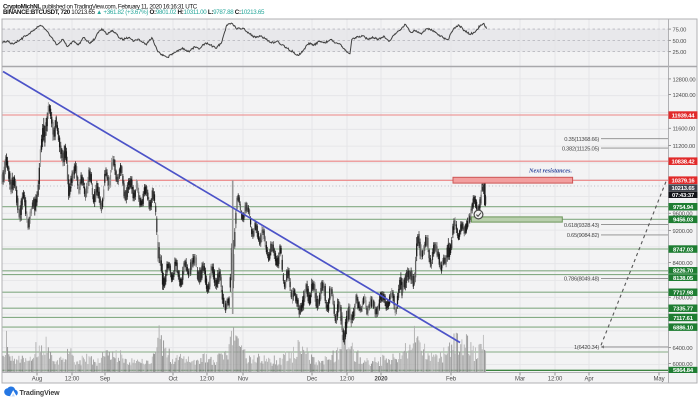  Describe the element at coordinates (550, 170) in the screenshot. I see `svg-text: Next resistances.` at that location.